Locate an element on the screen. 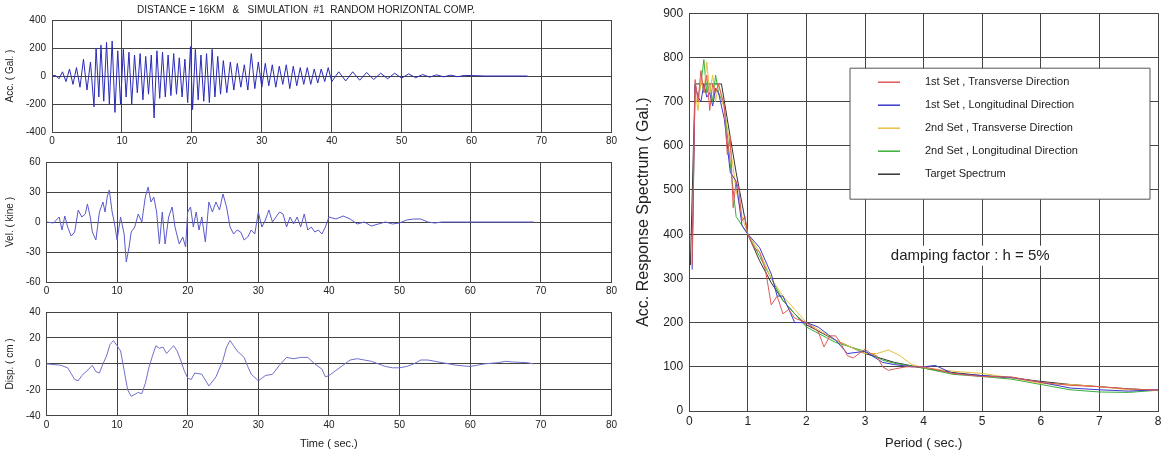  y-tick-label: 800 is located at coordinates (673, 56).